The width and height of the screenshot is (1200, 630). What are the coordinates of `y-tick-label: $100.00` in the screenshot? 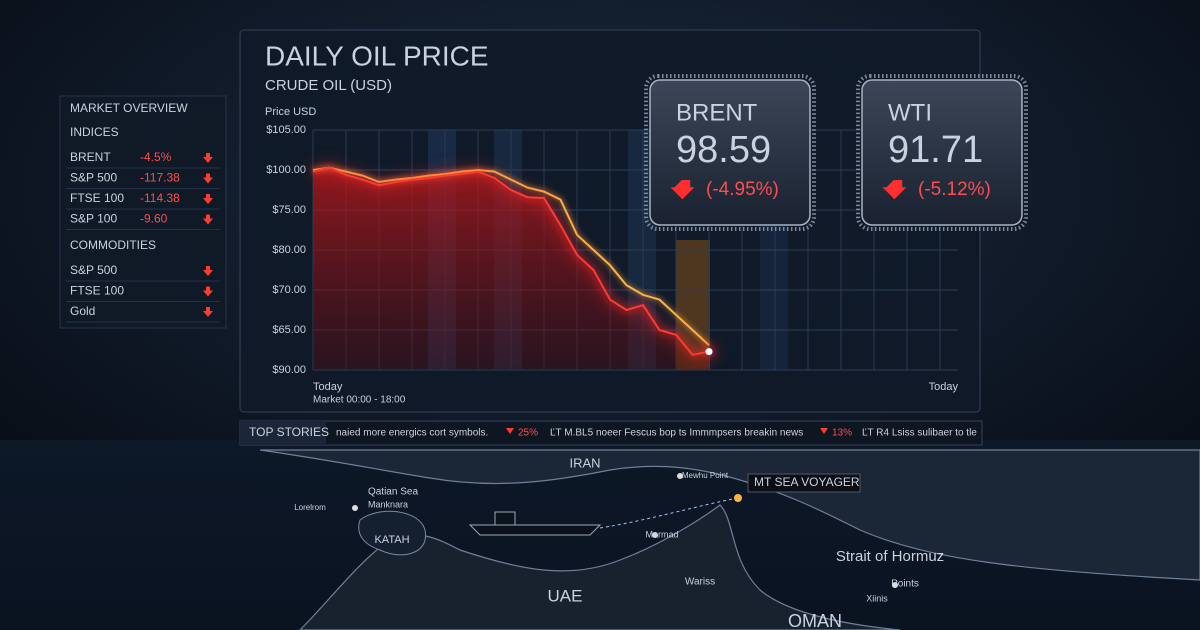 It's located at (286, 170).